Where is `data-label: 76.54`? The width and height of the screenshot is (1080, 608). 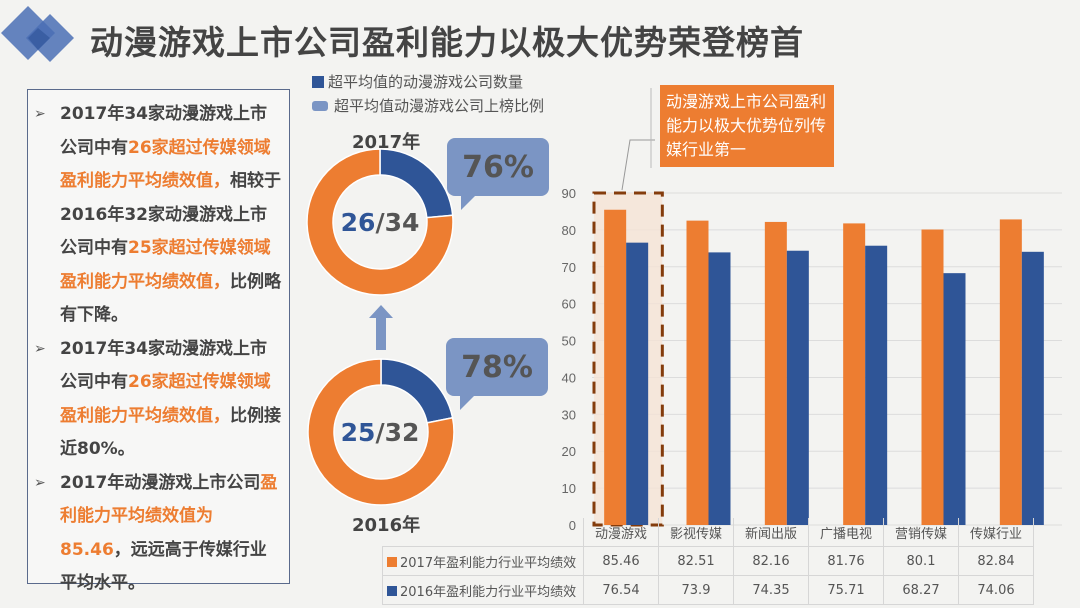 data-label: 76.54 is located at coordinates (621, 590).